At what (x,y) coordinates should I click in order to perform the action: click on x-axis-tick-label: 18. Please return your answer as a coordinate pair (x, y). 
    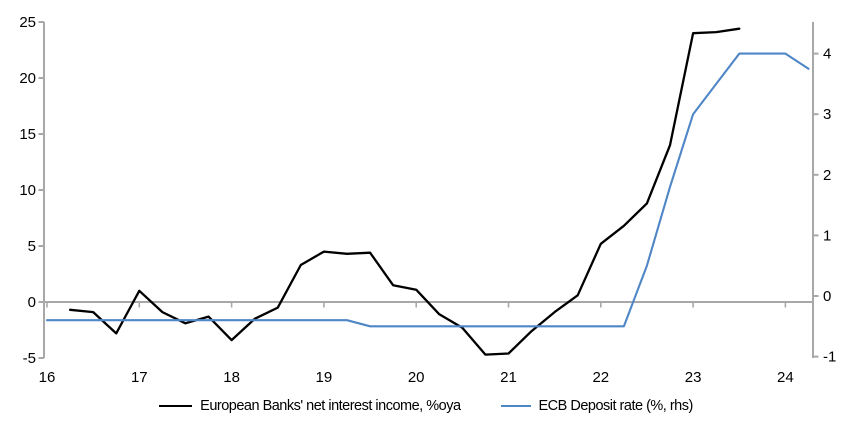
    Looking at the image, I should click on (231, 377).